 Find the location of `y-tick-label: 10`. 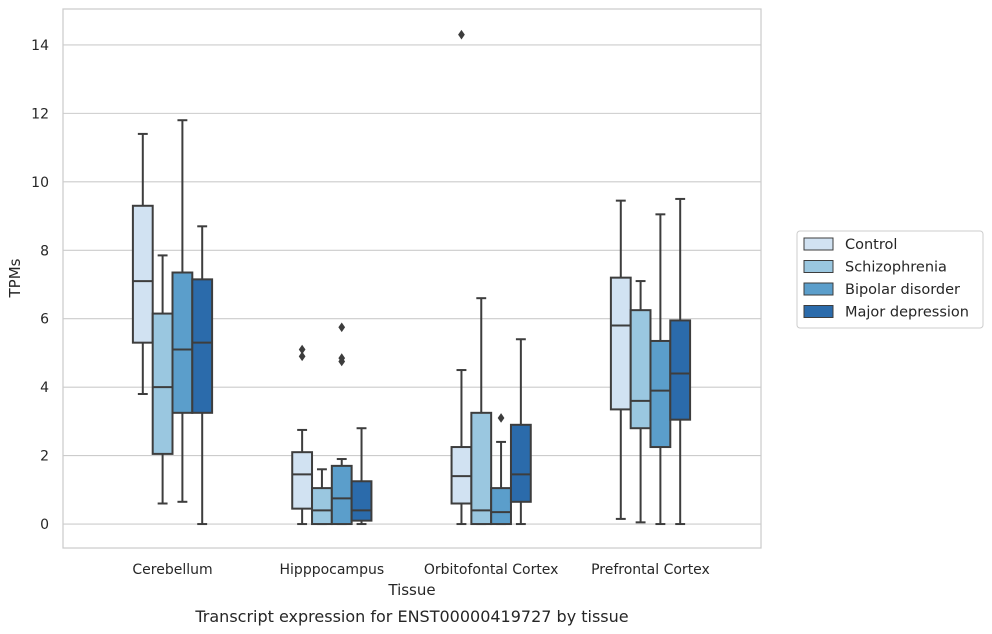

y-tick-label: 10 is located at coordinates (40, 183).